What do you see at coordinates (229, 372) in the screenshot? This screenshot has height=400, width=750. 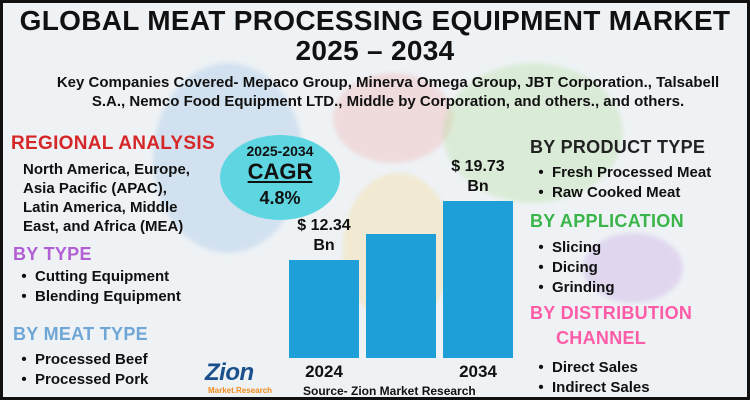 I see `logo-wordmark: Zion` at bounding box center [229, 372].